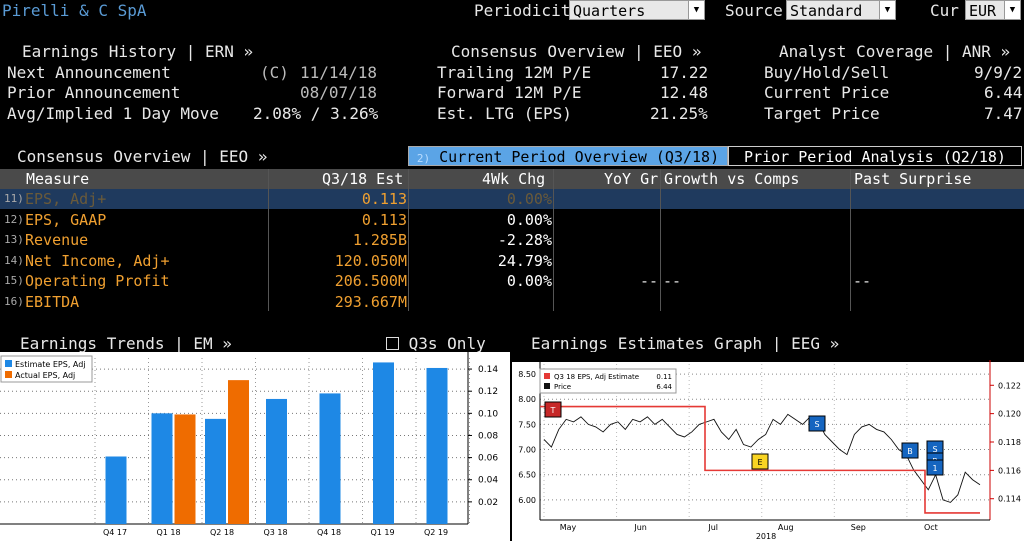  I want to click on table-row: 14) Net Income, Adj+ 120.050M 24.79%, so click(512, 261).